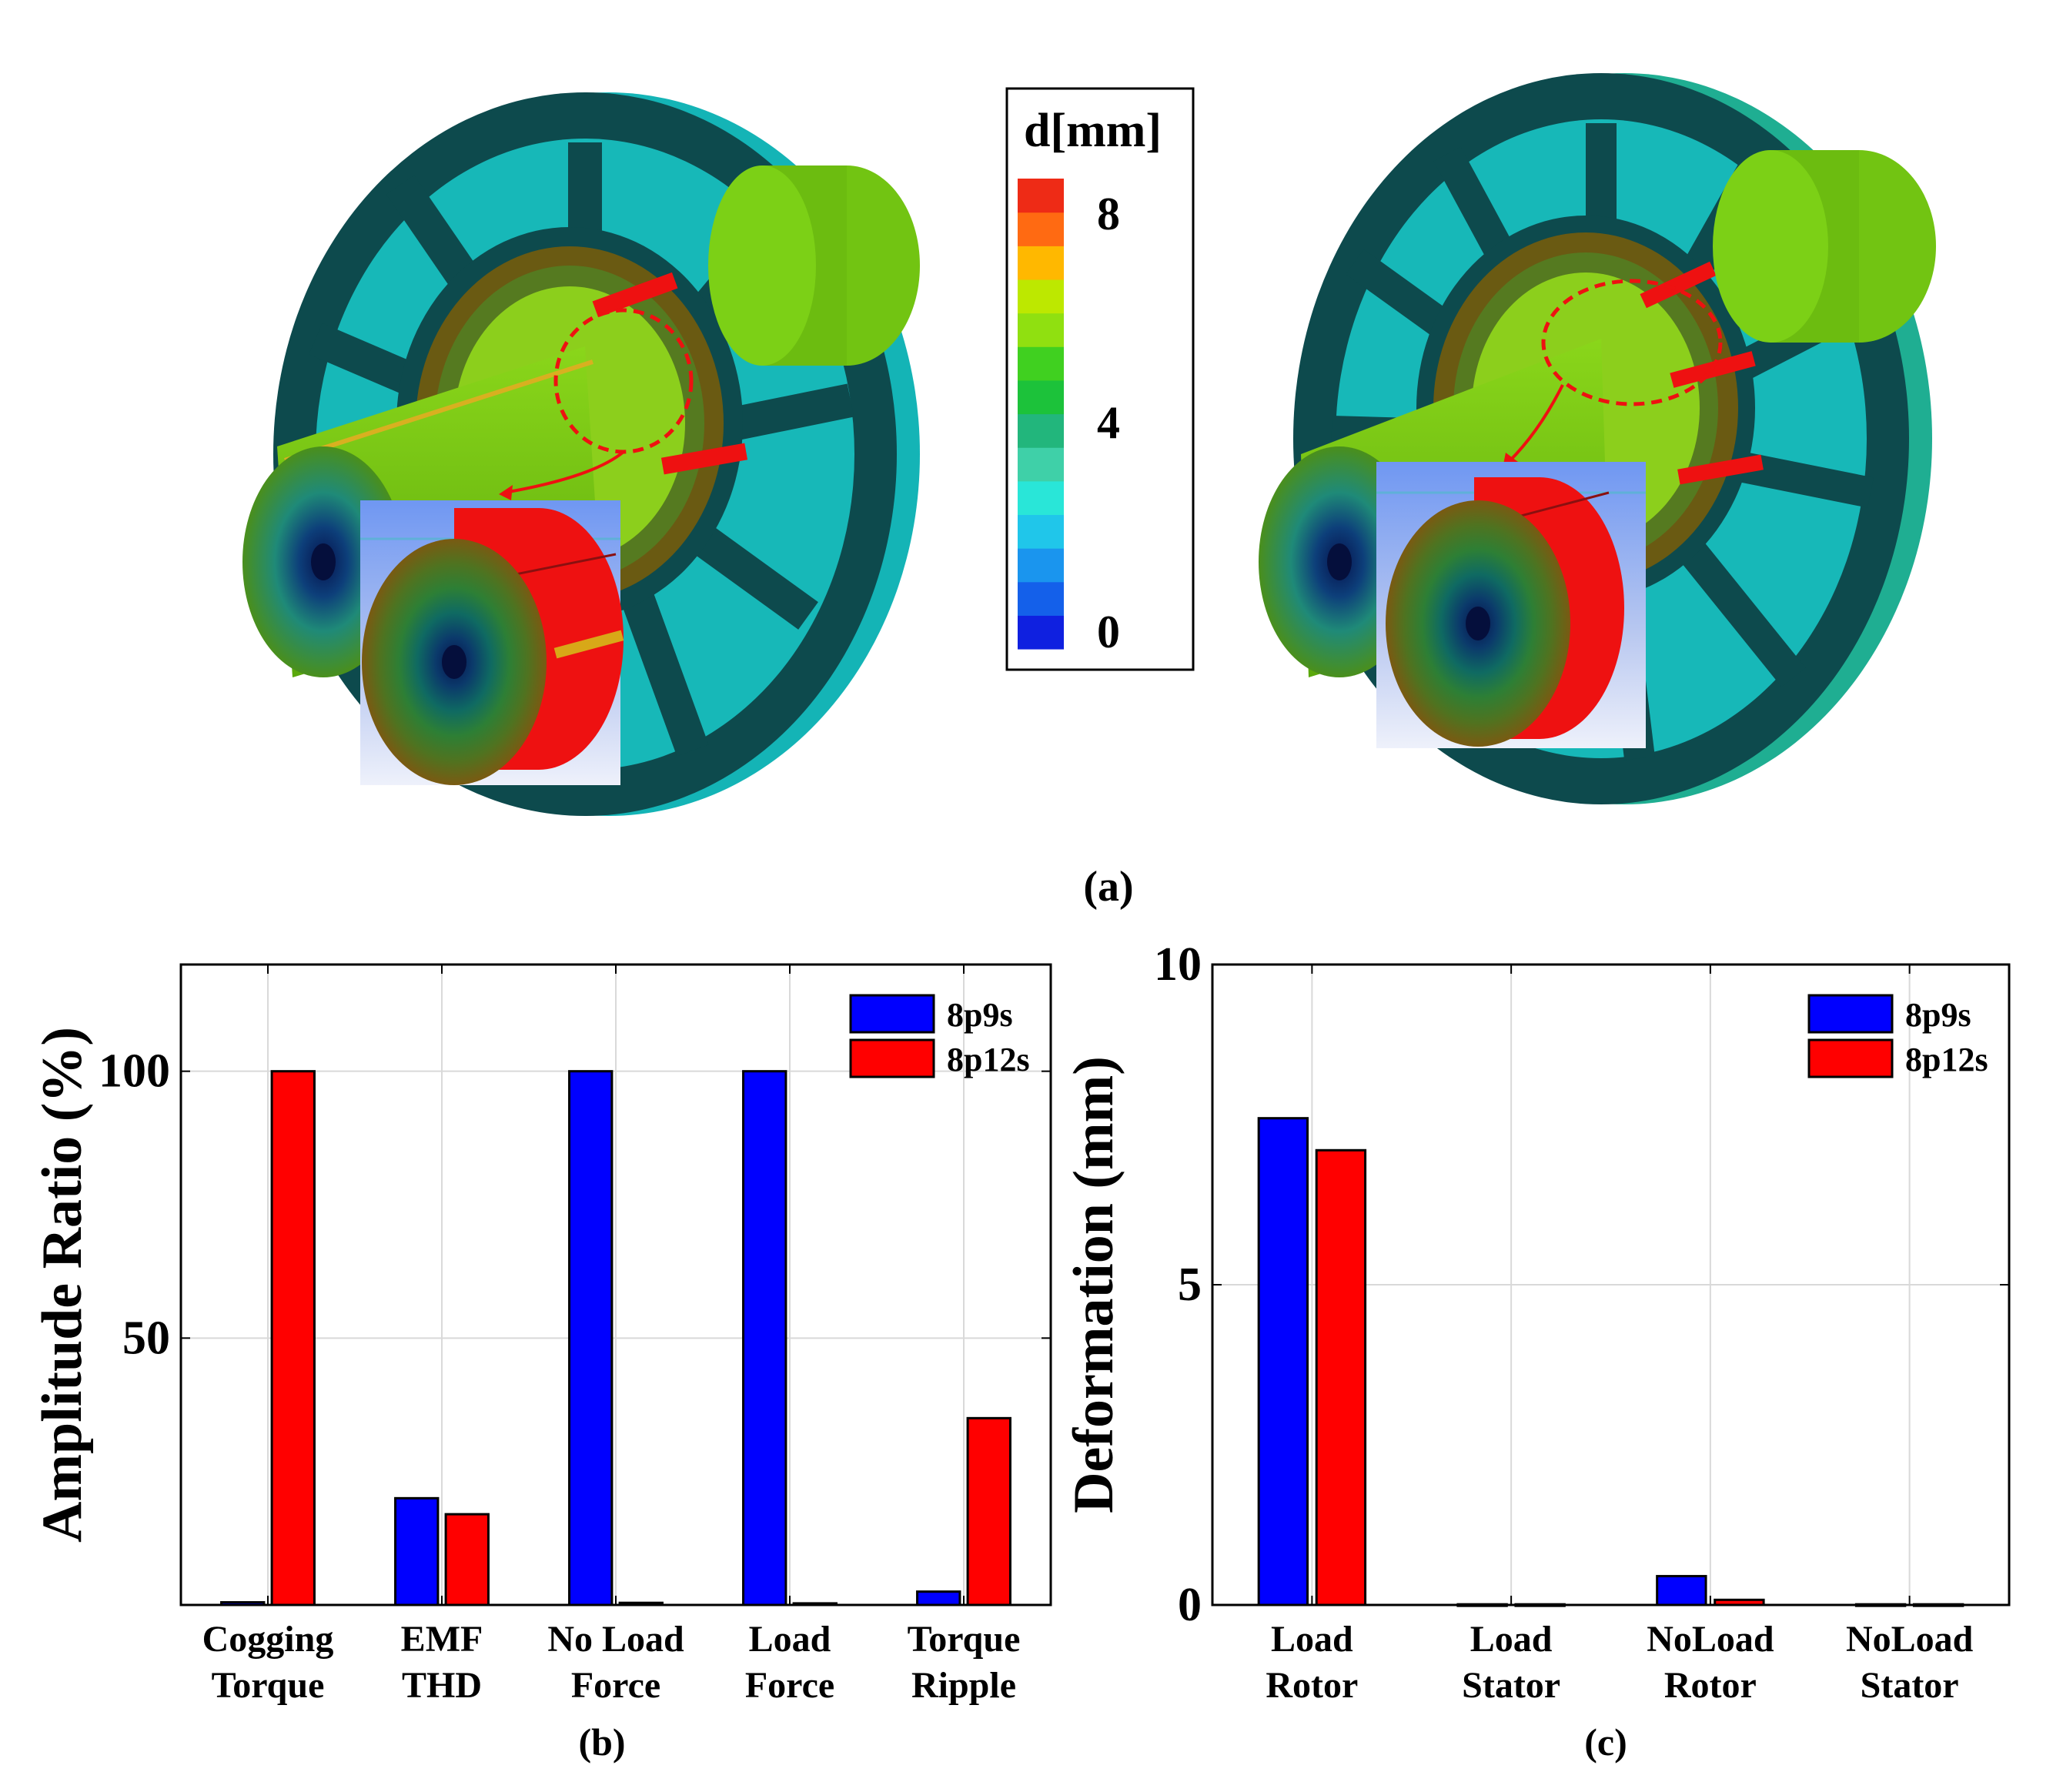 This screenshot has height=1792, width=2053. What do you see at coordinates (1597, 438) in the screenshot?
I see `motor-render-8p12s` at bounding box center [1597, 438].